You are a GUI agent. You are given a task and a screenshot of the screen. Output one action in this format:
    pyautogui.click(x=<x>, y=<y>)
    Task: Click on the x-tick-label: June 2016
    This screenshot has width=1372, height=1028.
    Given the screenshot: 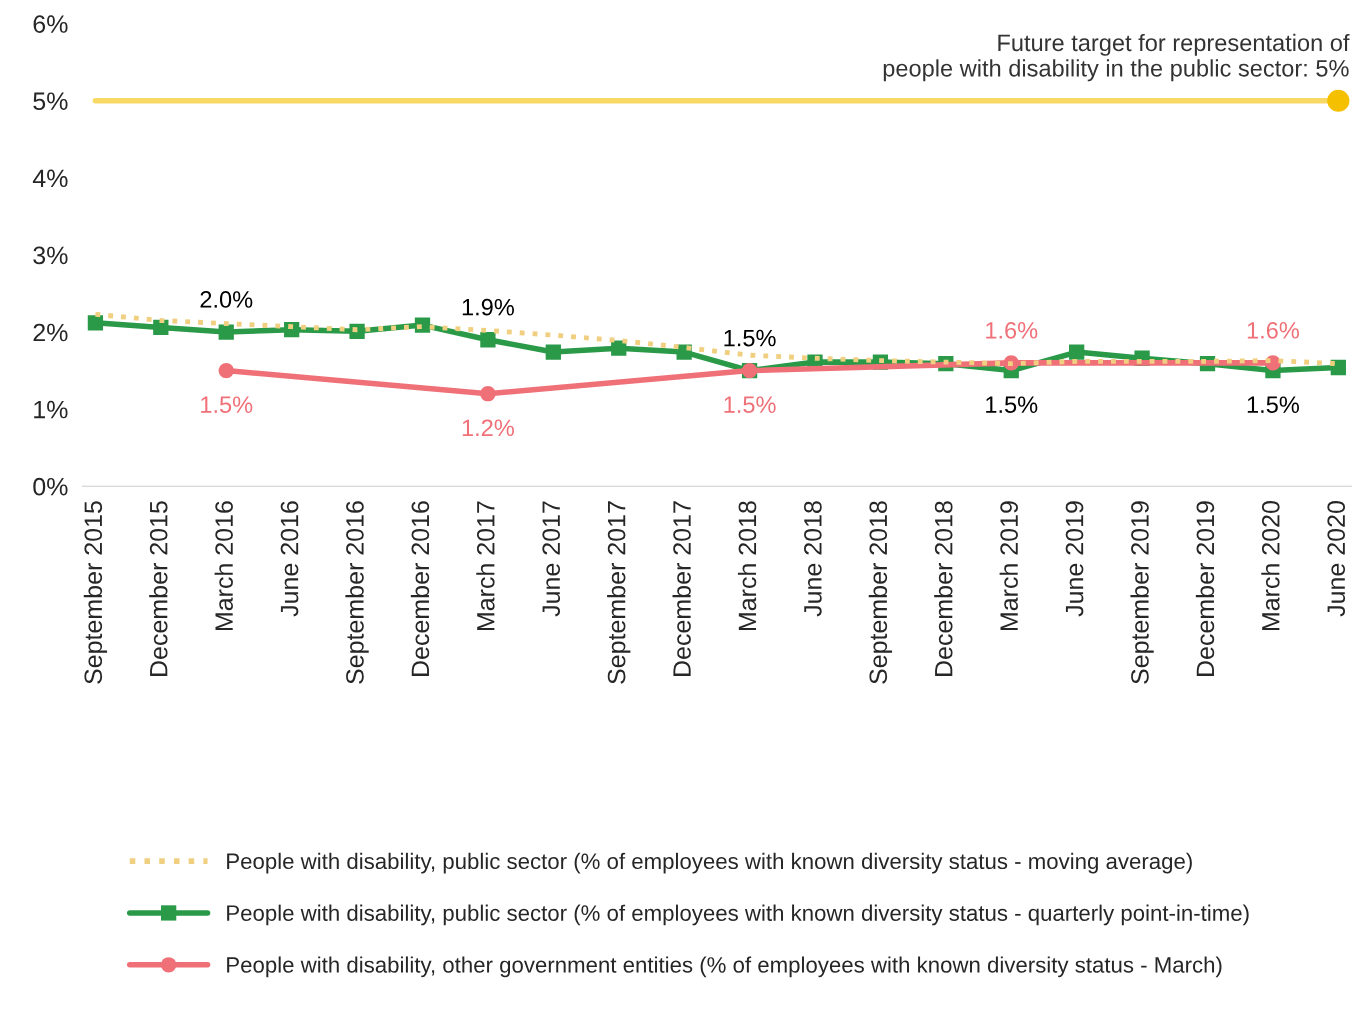 What is the action you would take?
    pyautogui.click(x=289, y=559)
    